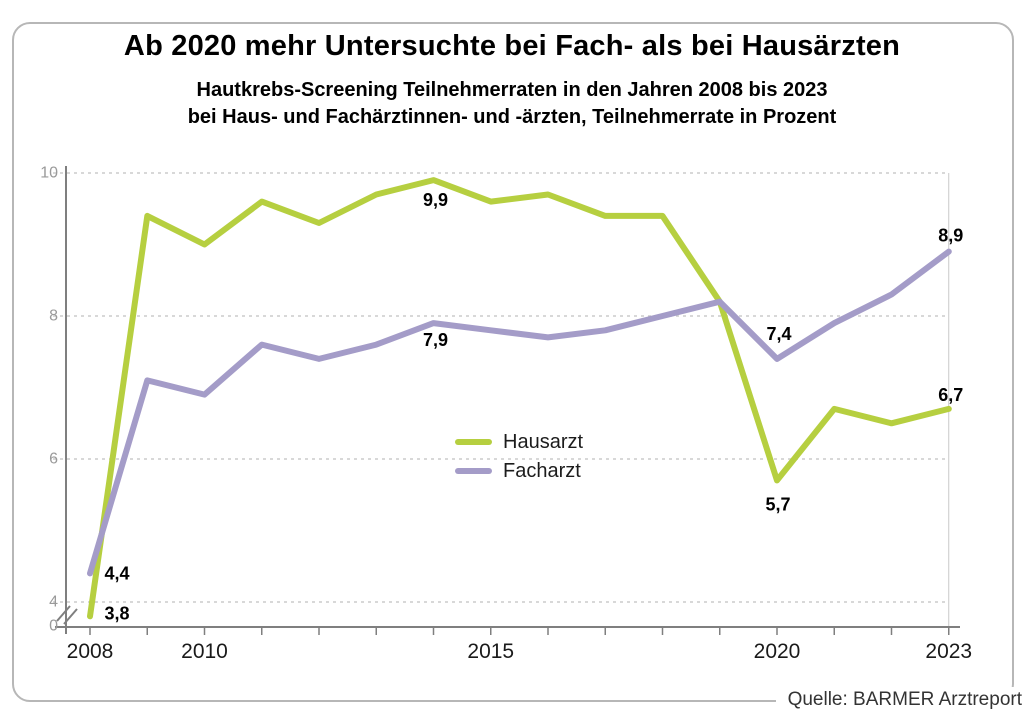  Describe the element at coordinates (49, 400) in the screenshot. I see `y-tick-labels: 0 4 6 8 10` at that location.